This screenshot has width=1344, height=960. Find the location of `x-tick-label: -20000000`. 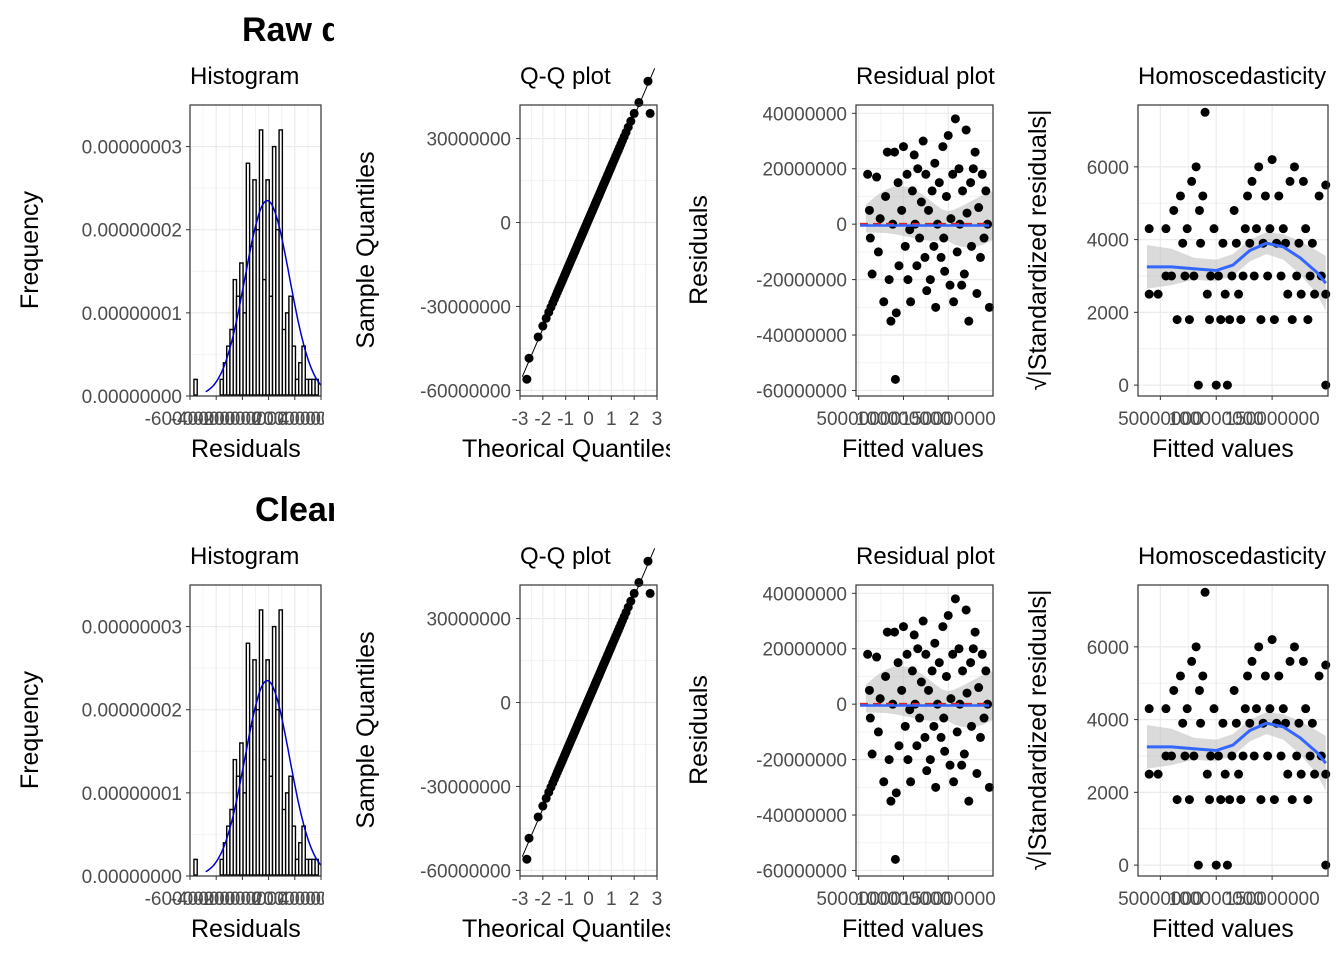

x-tick-label: -20000000 is located at coordinates (242, 419).